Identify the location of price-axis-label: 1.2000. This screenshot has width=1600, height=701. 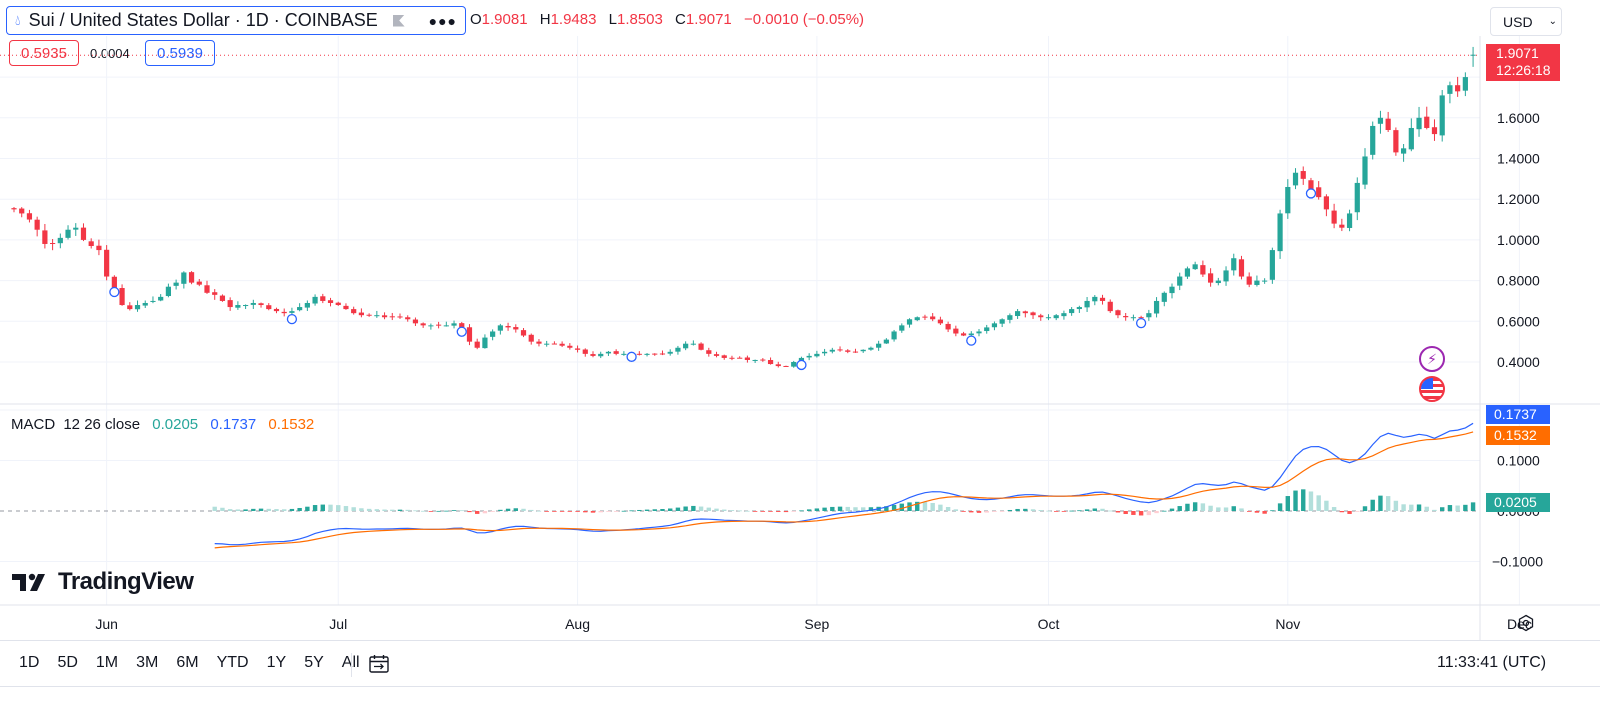
(1518, 199).